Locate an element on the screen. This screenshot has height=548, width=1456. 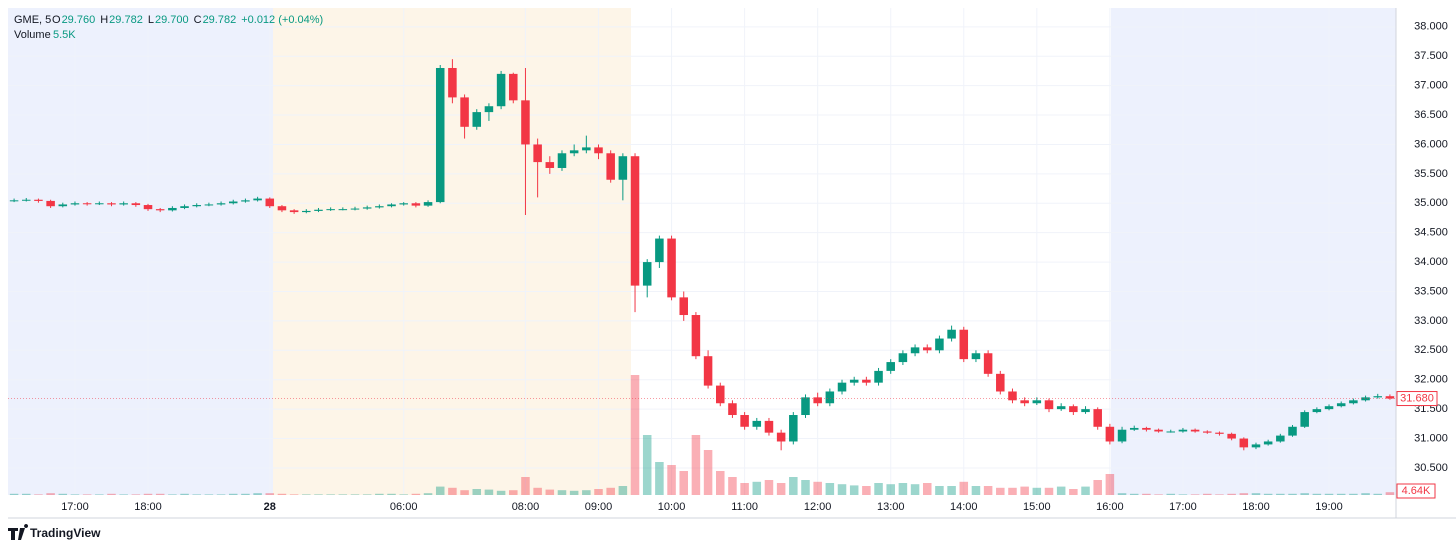
x-tick-label: 11:00 is located at coordinates (744, 507).